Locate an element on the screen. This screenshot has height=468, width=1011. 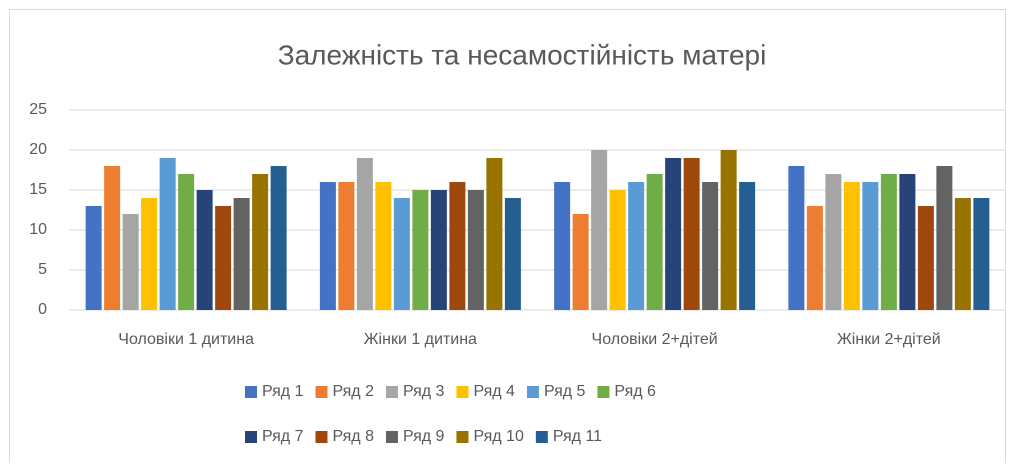
legend-label: Ряд 4 is located at coordinates (494, 391).